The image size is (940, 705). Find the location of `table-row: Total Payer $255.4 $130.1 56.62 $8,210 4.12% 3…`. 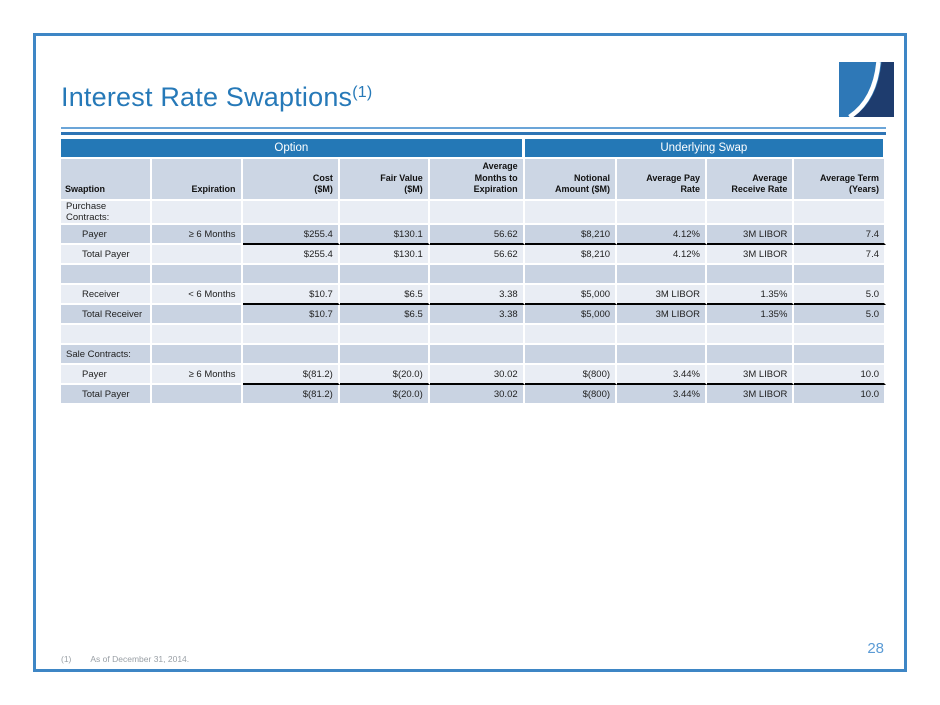

table-row: Total Payer $255.4 $130.1 56.62 $8,210 4.12% 3… is located at coordinates (473, 255).